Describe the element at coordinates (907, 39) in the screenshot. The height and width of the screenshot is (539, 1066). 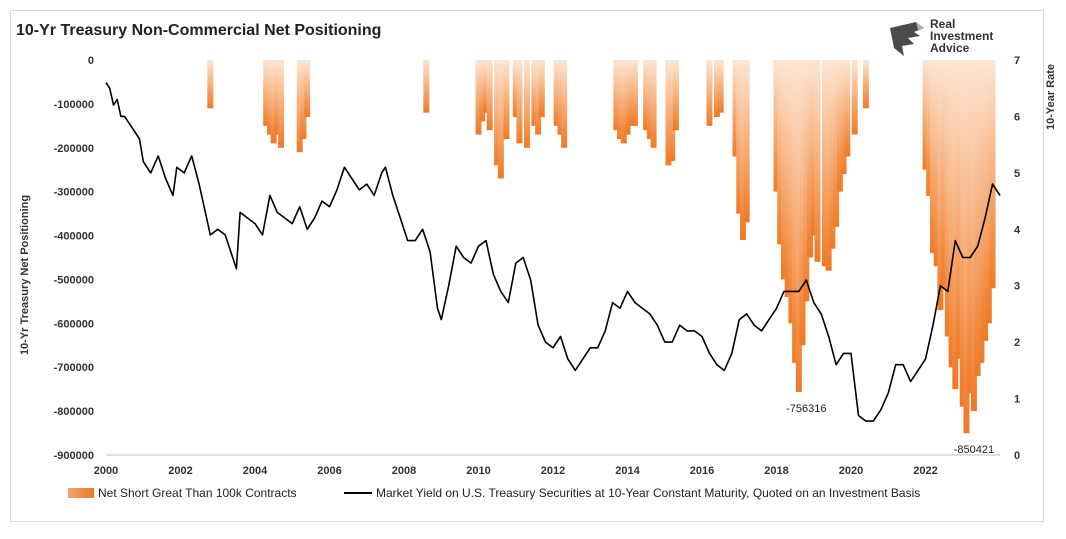
I see `eagle-logo-icon` at that location.